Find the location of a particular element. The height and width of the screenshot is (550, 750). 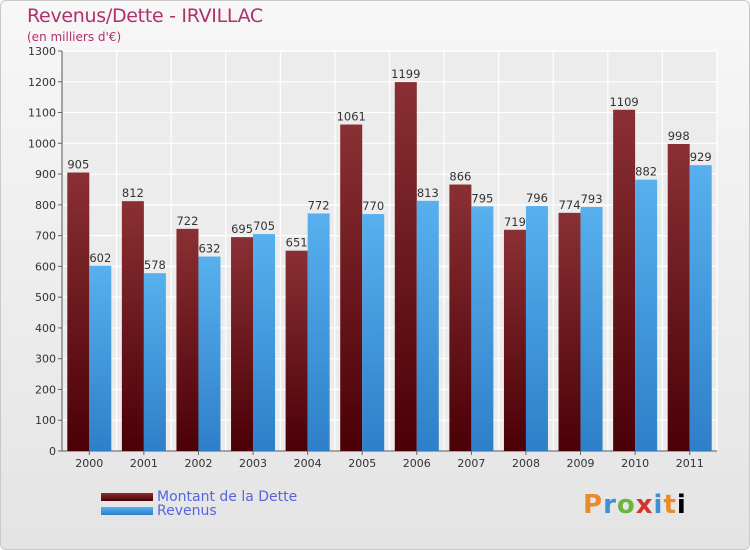

y-tick-label: 900 is located at coordinates (45, 174).